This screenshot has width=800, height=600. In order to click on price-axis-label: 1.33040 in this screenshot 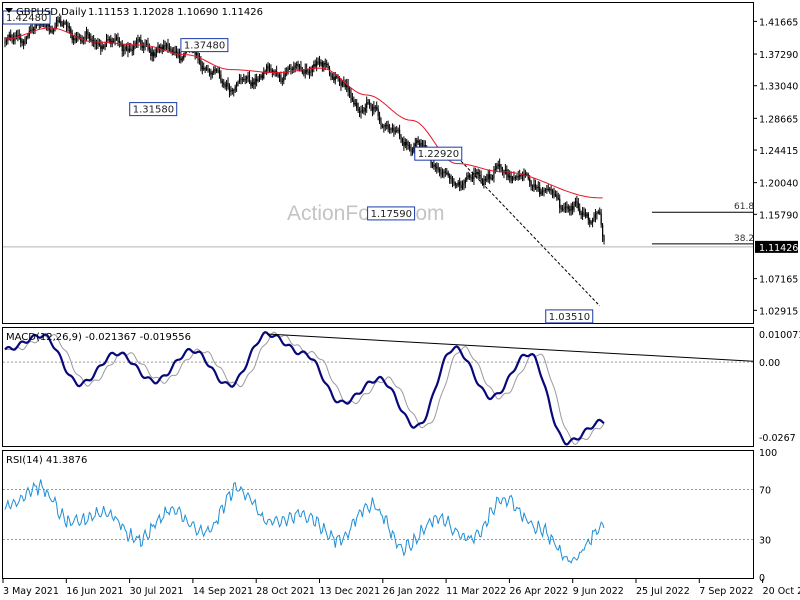, I will do `click(778, 87)`.